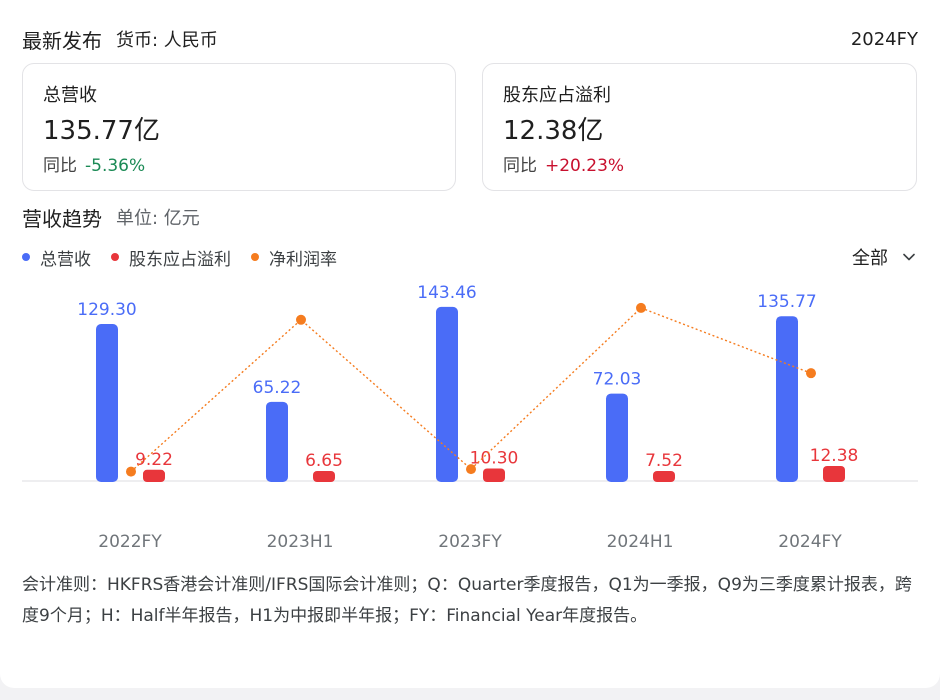 The width and height of the screenshot is (940, 700). Describe the element at coordinates (111, 217) in the screenshot. I see `trend-header: 营收趋势 单位: 亿元` at that location.